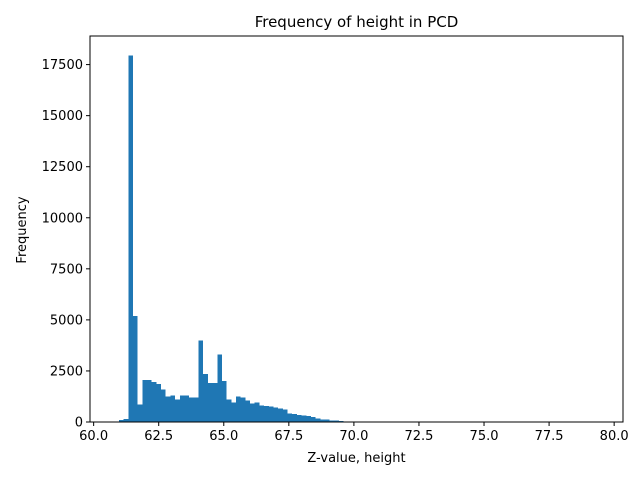 Image resolution: width=640 pixels, height=480 pixels. I want to click on x-tick-label: 65.0, so click(223, 436).